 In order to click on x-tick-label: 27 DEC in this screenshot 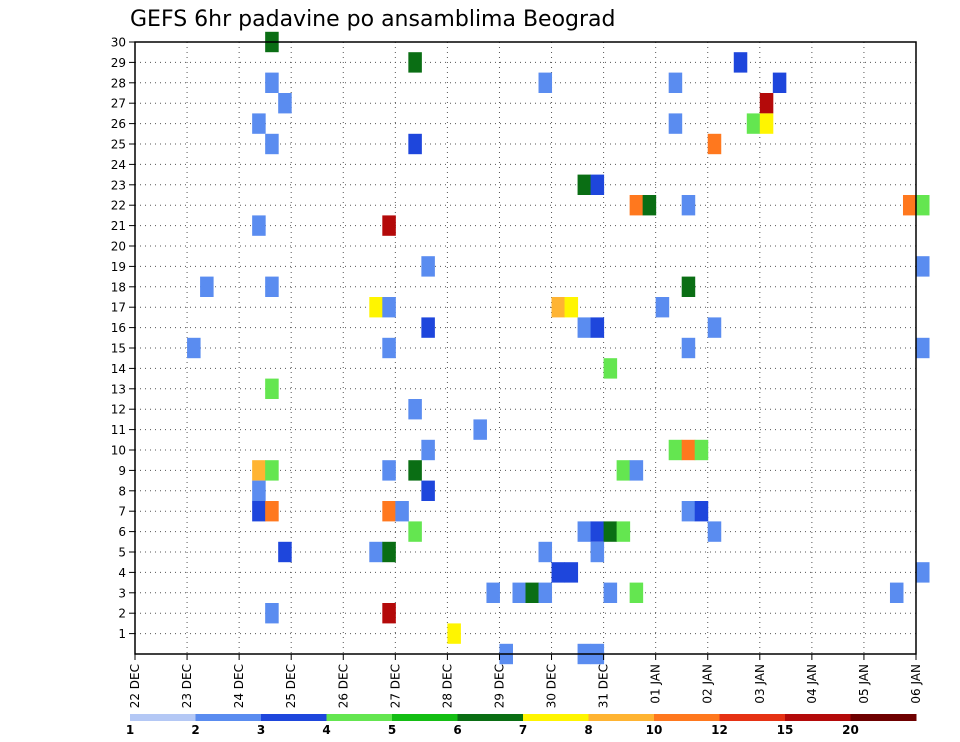, I will do `click(395, 686)`.